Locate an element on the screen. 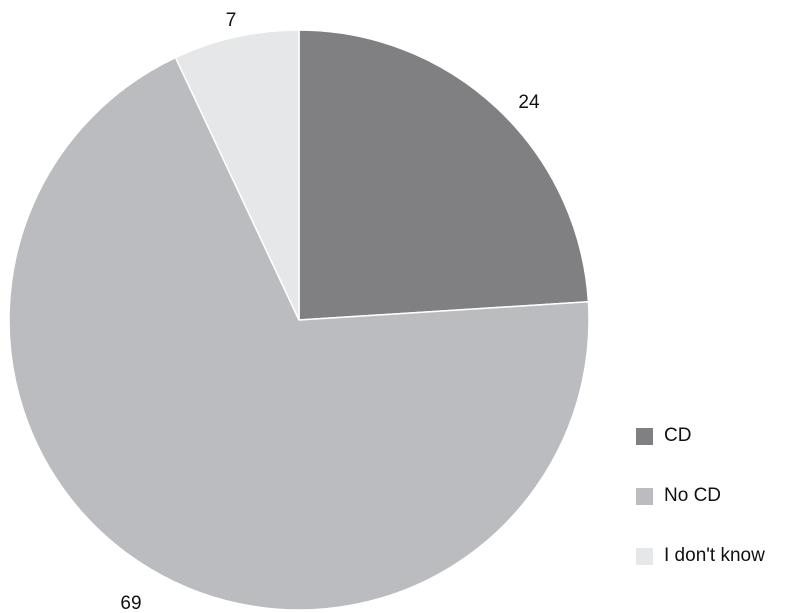 This screenshot has height=613, width=797. legend-swatch-dont-know is located at coordinates (644, 556).